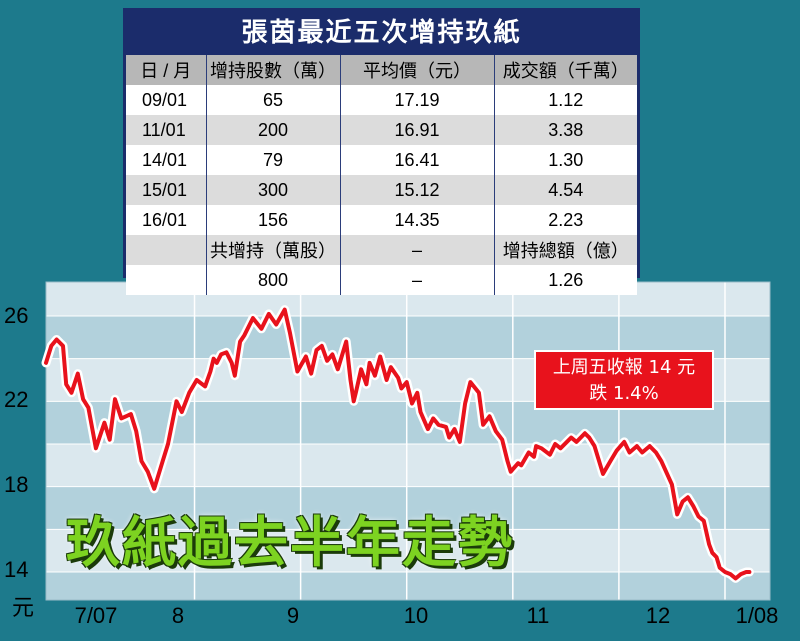 The image size is (800, 641). I want to click on table-cell: 4.54, so click(565, 190).